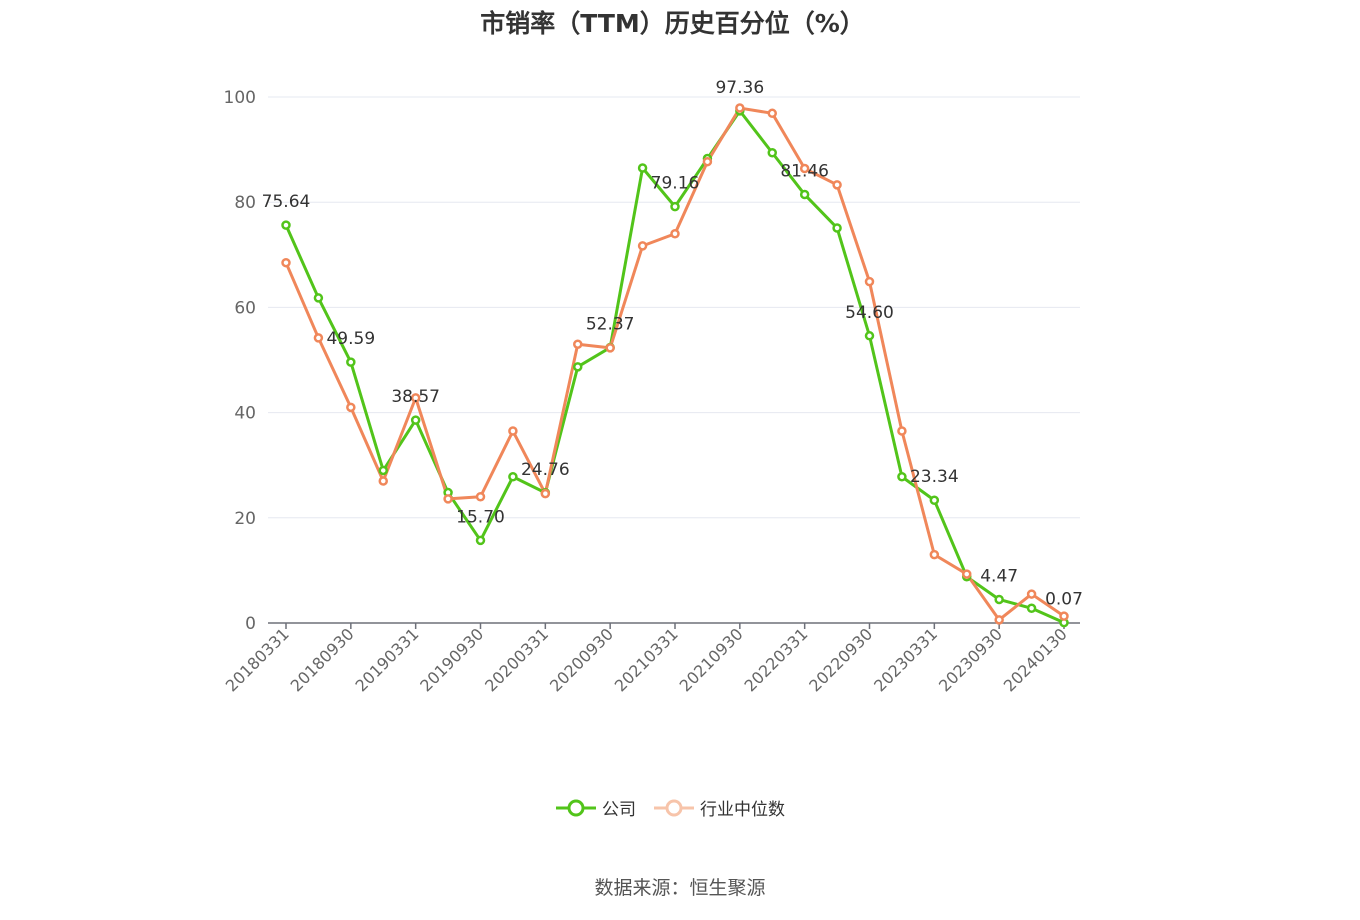  What do you see at coordinates (322, 659) in the screenshot?
I see `x-tick-label: 20180930` at bounding box center [322, 659].